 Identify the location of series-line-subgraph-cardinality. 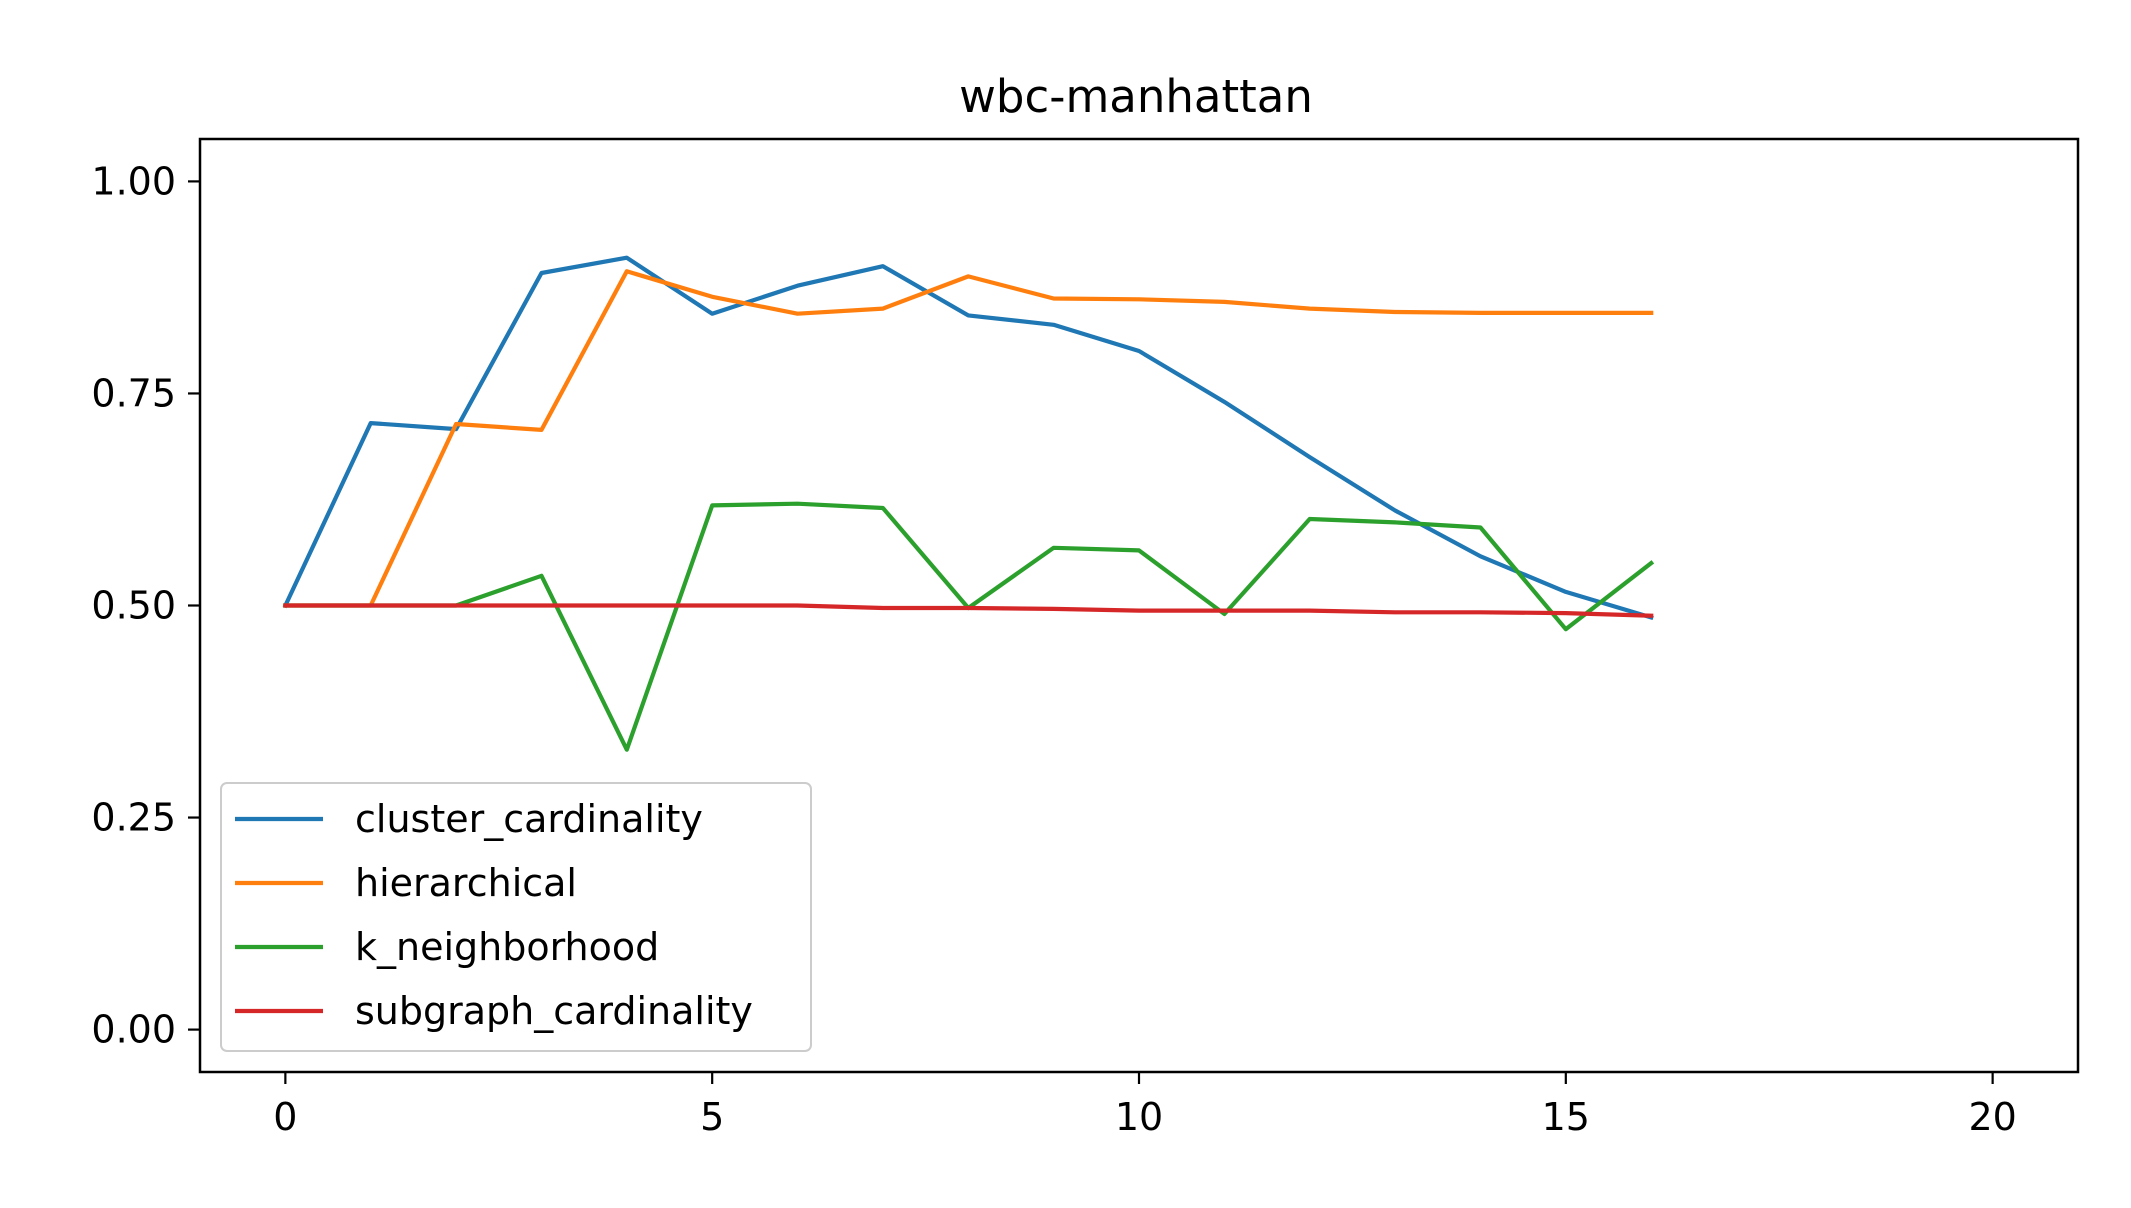
(968, 610).